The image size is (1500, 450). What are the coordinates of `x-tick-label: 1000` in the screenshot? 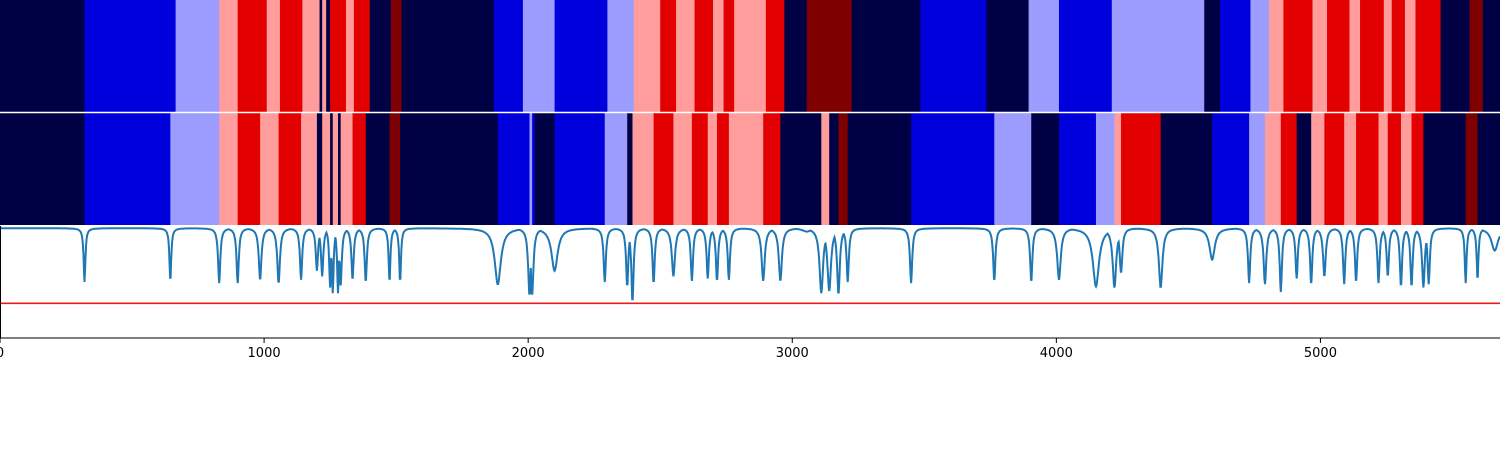 It's located at (264, 353).